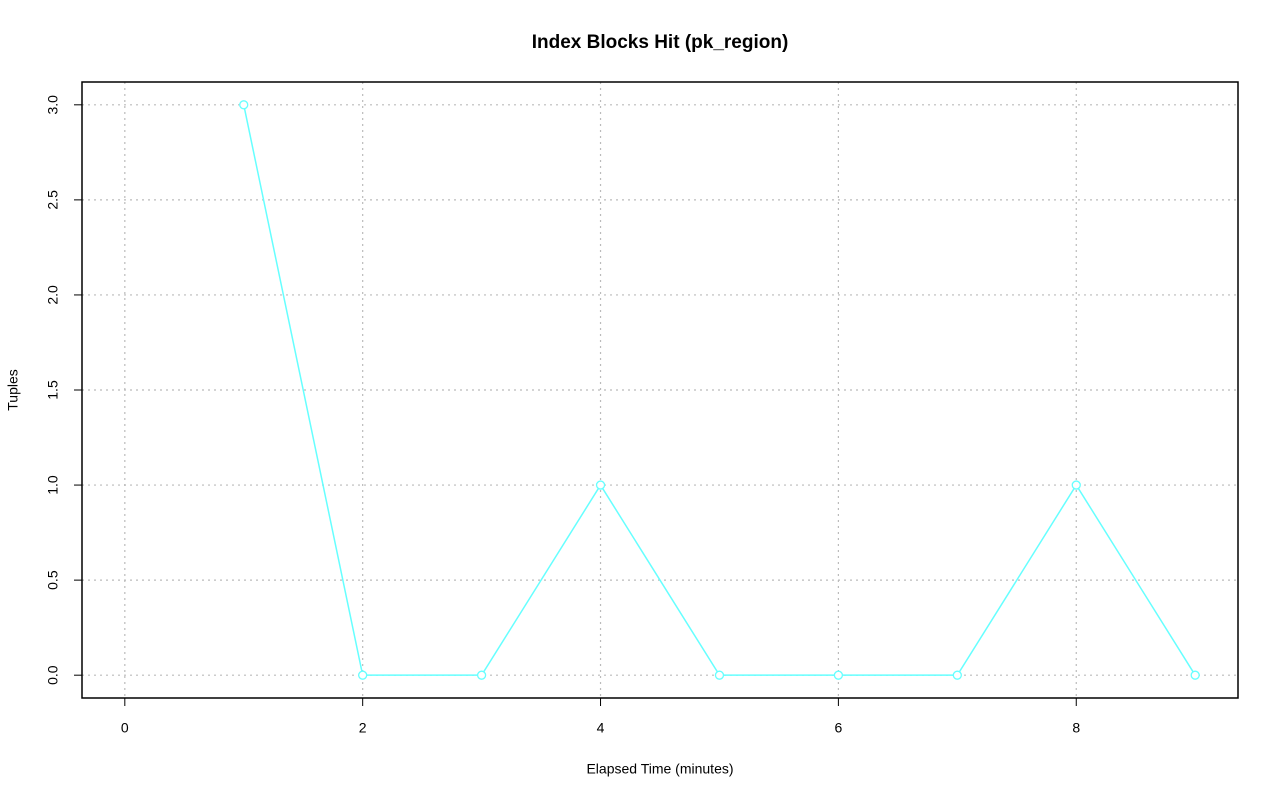  What do you see at coordinates (659, 769) in the screenshot?
I see `x-axis-label: Elapsed Time (minutes)` at bounding box center [659, 769].